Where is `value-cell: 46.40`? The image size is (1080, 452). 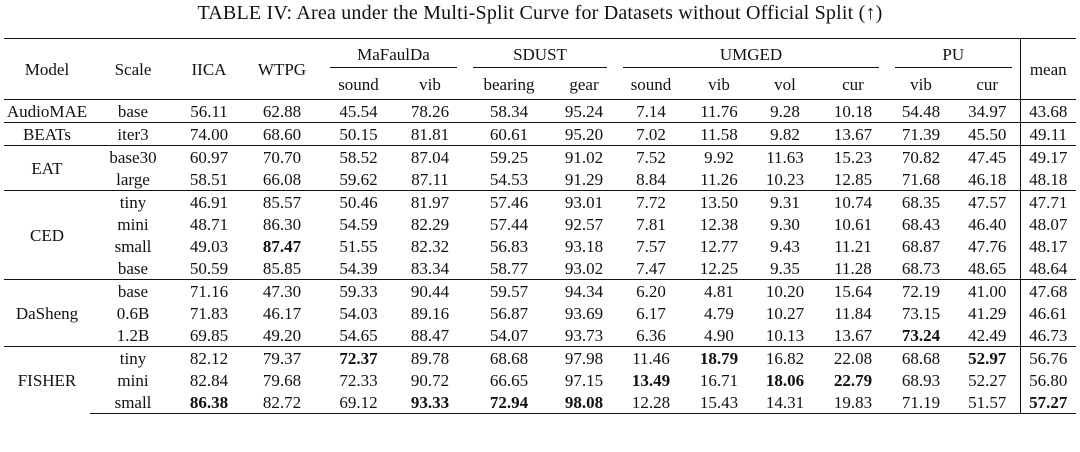 value-cell: 46.40 is located at coordinates (987, 224).